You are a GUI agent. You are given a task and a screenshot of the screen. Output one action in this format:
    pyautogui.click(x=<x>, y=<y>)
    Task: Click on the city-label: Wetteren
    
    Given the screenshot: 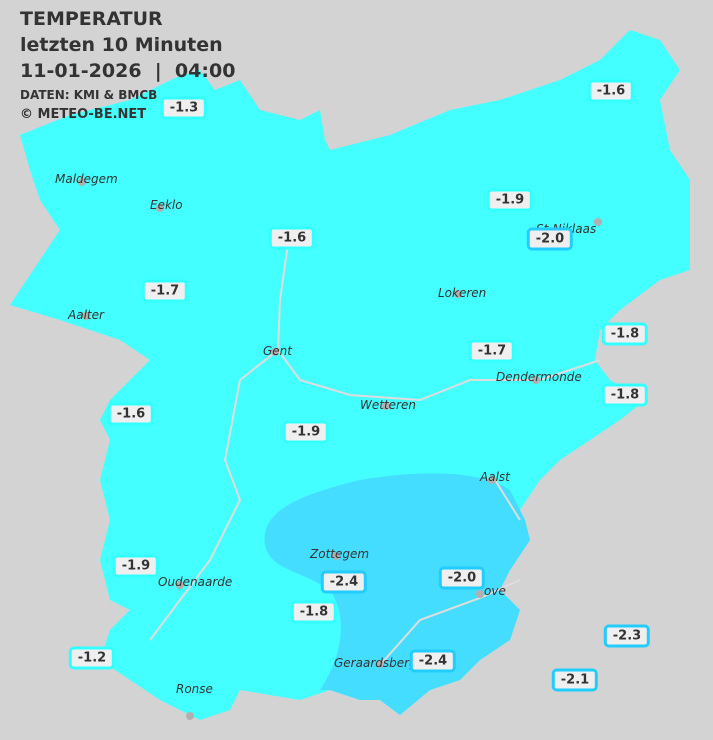 What is the action you would take?
    pyautogui.click(x=388, y=405)
    